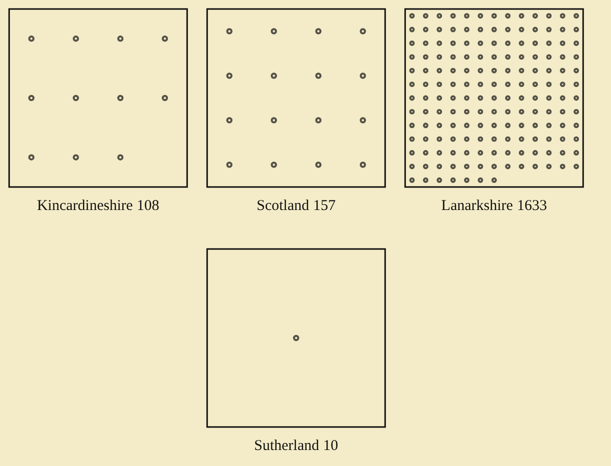 This screenshot has height=466, width=611. Describe the element at coordinates (283, 206) in the screenshot. I see `category-label: Scotland` at that location.